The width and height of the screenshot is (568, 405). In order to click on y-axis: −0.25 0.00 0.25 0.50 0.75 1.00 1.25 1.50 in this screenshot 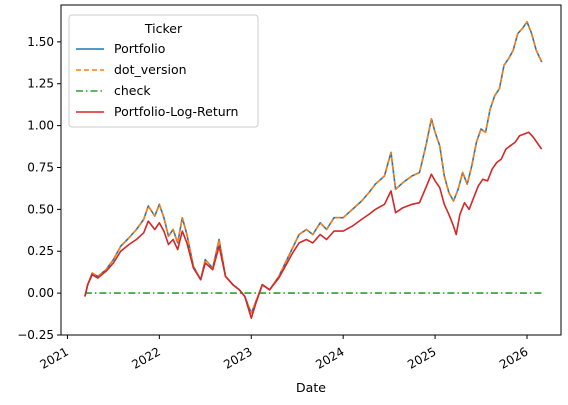, I will do `click(39, 188)`.